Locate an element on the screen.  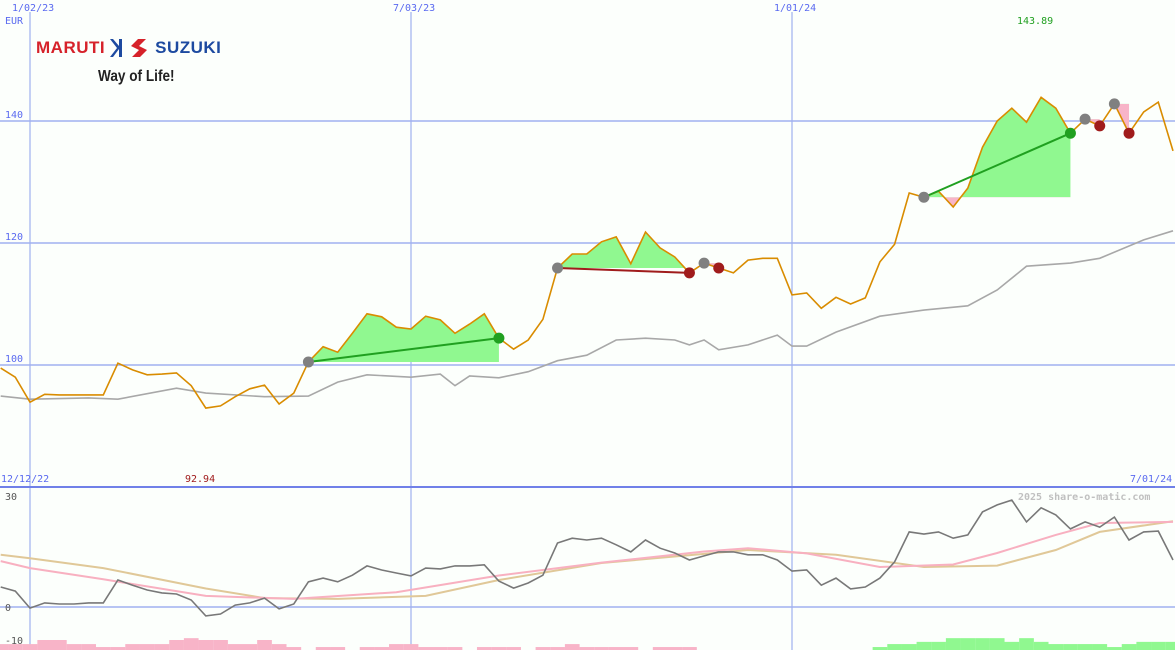
x-tick-label: 1/02/23 is located at coordinates (33, 8).